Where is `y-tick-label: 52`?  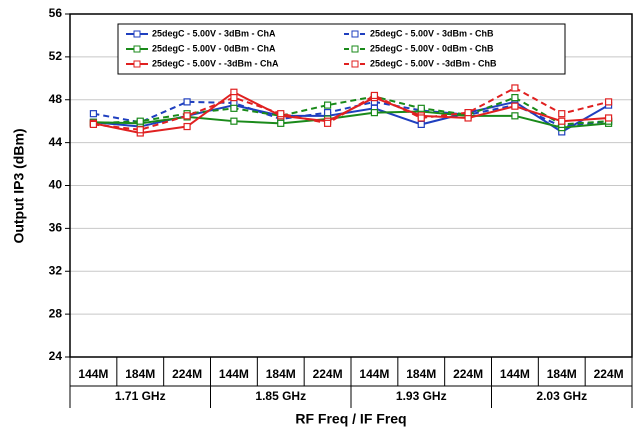
y-tick-label: 52 is located at coordinates (56, 56).